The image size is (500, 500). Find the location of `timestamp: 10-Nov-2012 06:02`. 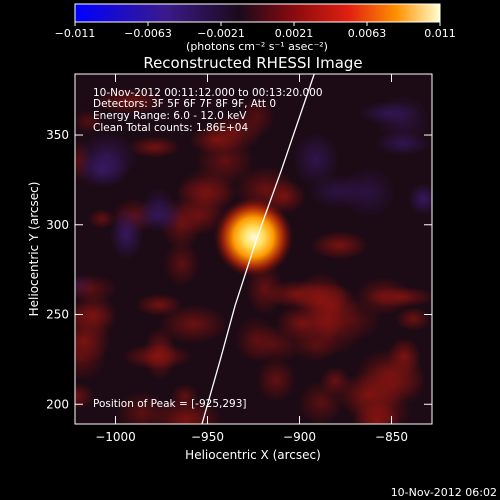

timestamp: 10-Nov-2012 06:02 is located at coordinates (444, 492).